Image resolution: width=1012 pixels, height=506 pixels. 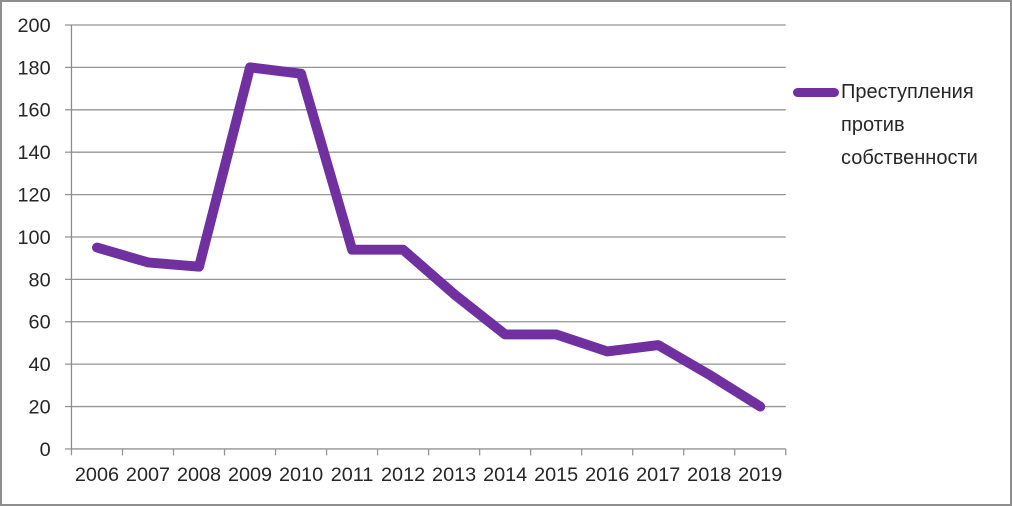 I want to click on y-tick-label: 0, so click(x=45, y=450).